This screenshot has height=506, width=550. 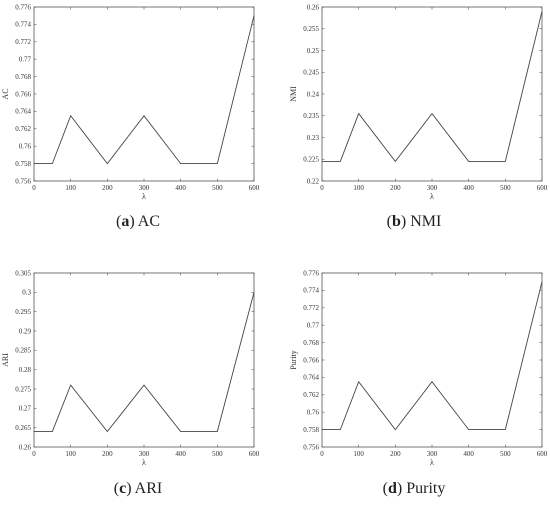 What do you see at coordinates (23, 312) in the screenshot?
I see `y-tick-label: 0.295` at bounding box center [23, 312].